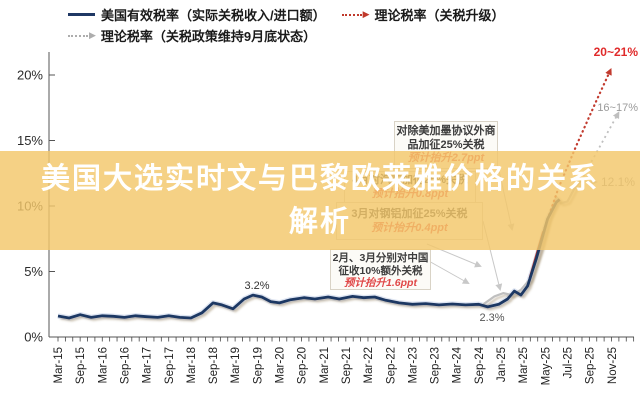 The height and width of the screenshot is (400, 640). I want to click on annotation-connector-arrow, so click(448, 271).